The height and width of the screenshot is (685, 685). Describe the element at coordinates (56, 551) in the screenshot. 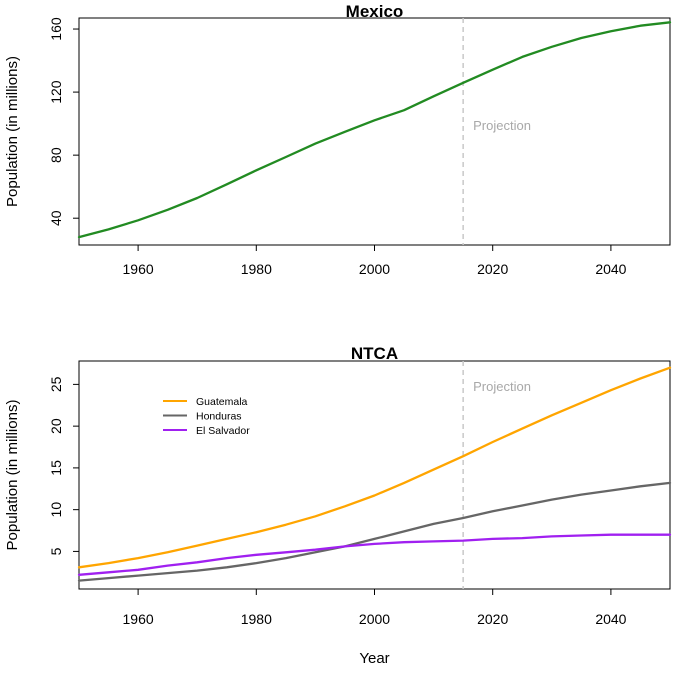

I see `y-tick-label: 5` at that location.